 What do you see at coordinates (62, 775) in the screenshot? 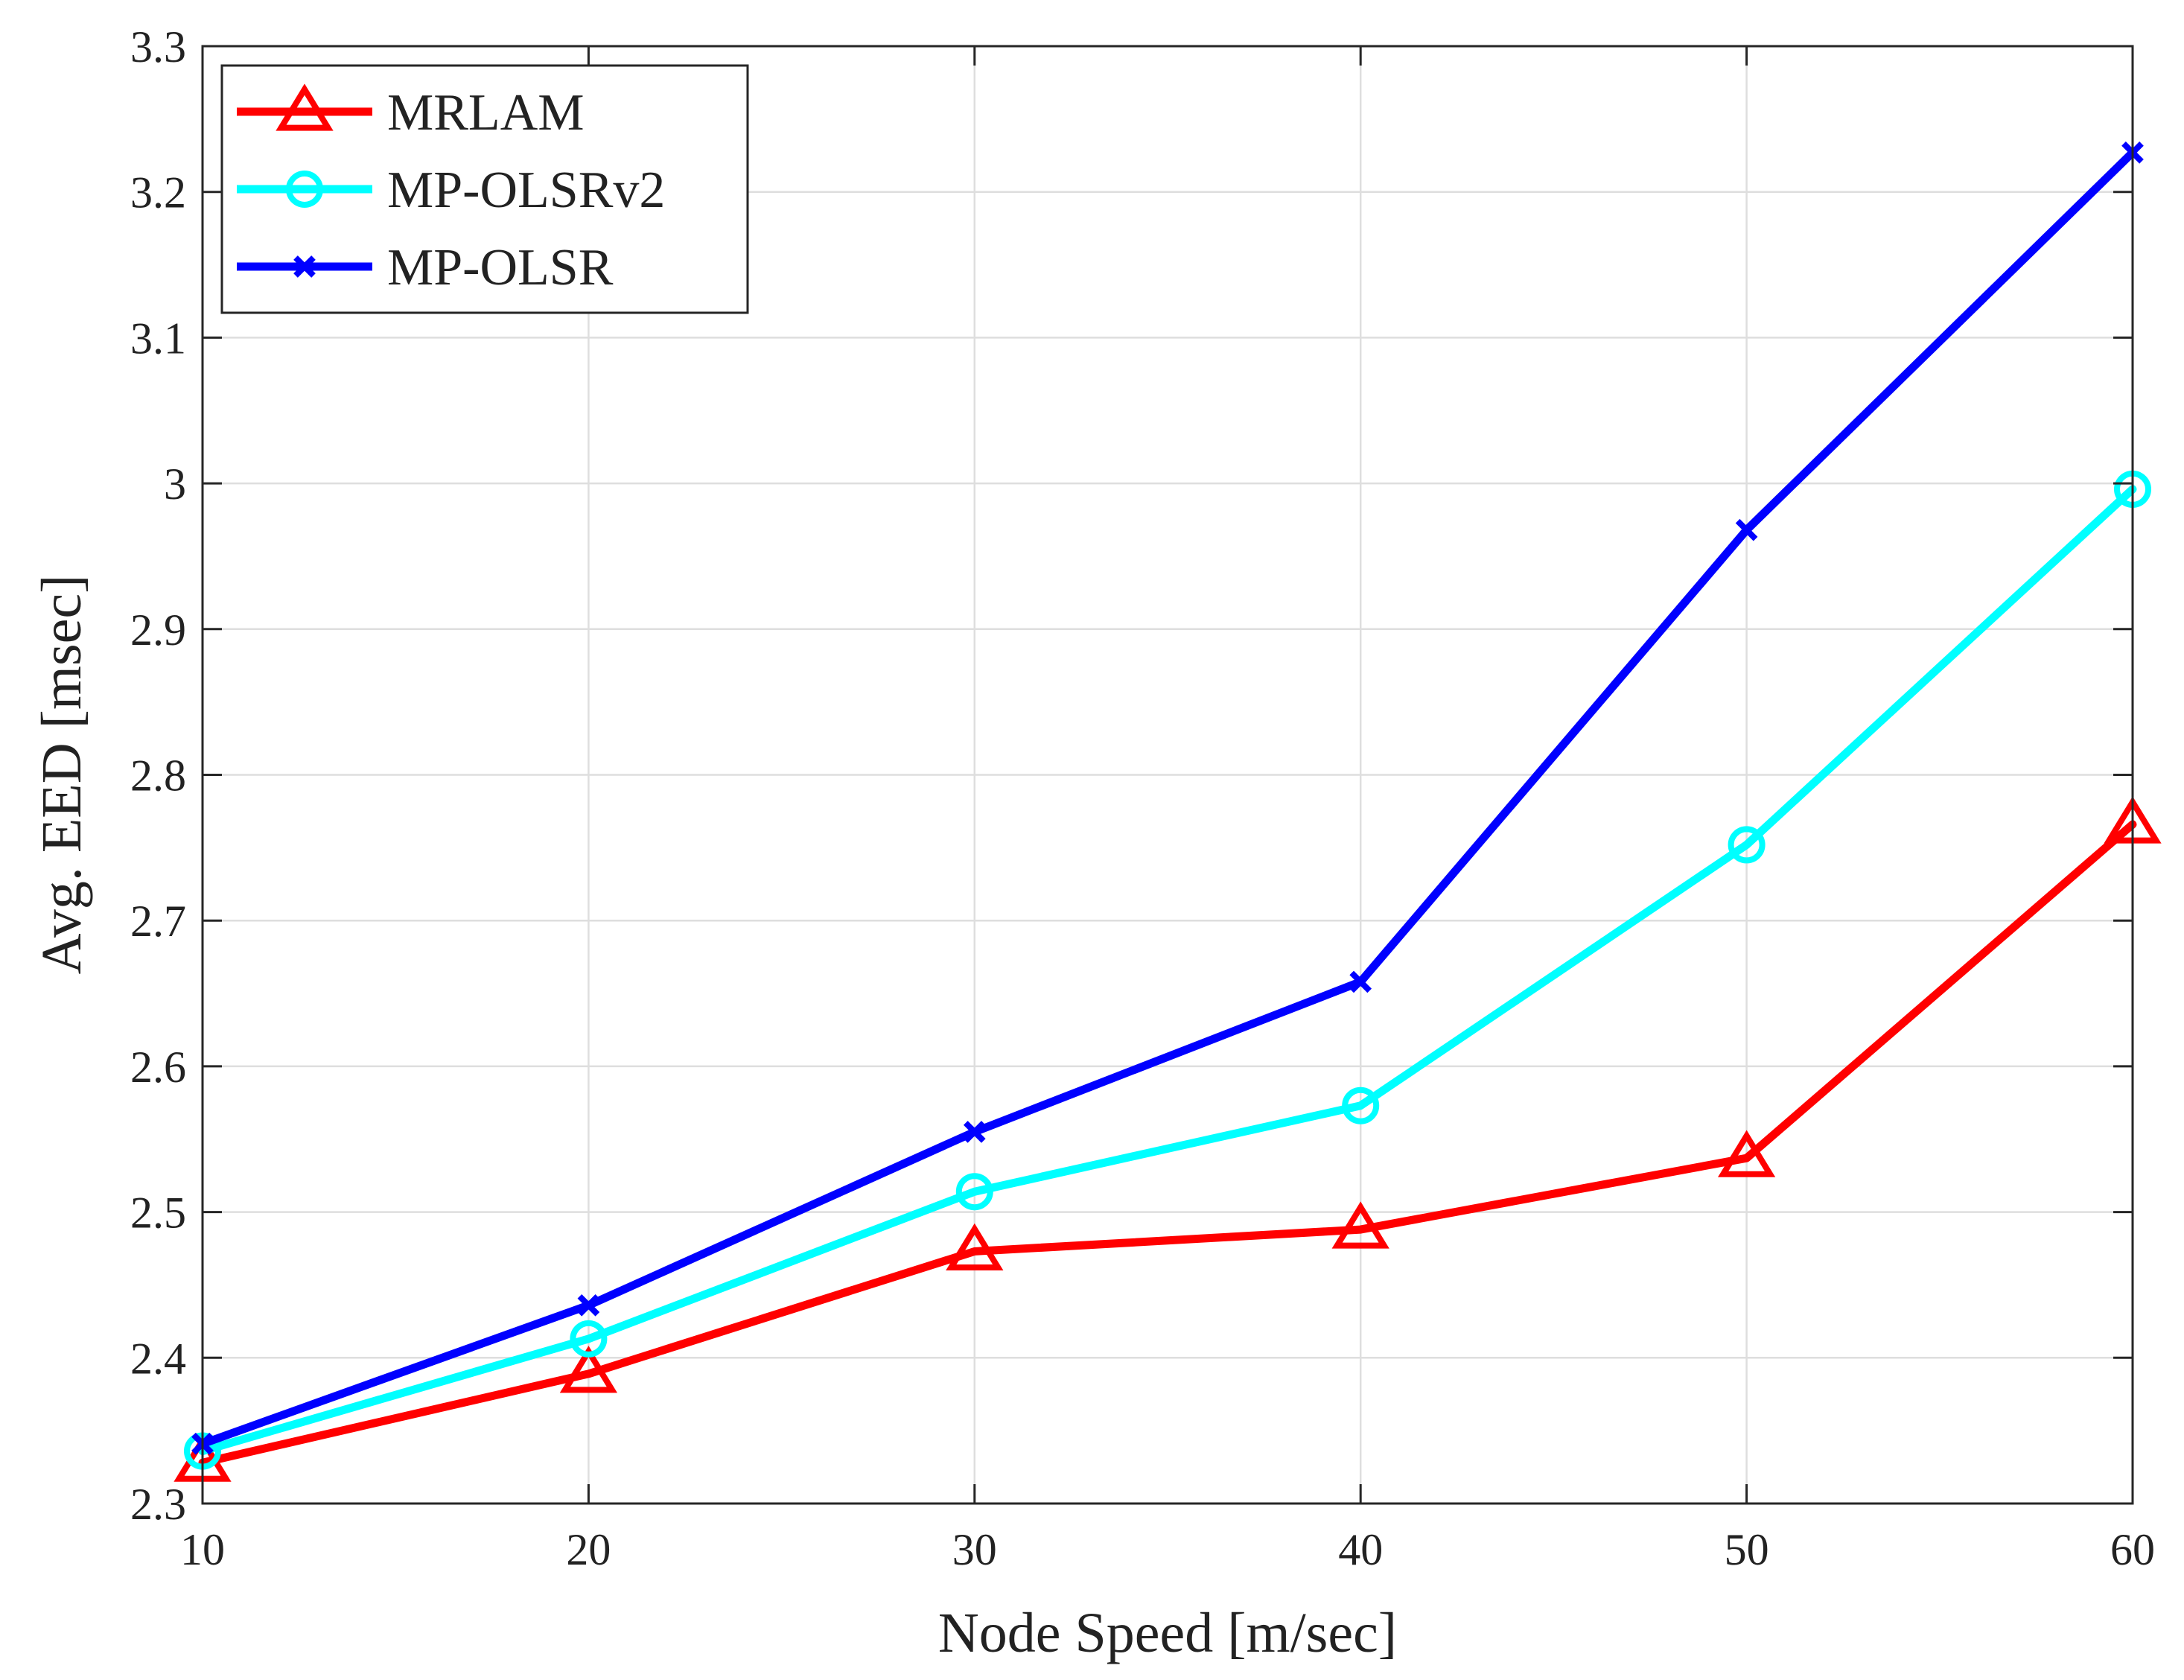
I see `y-axis-label: Avg. EED [msec]` at bounding box center [62, 775].